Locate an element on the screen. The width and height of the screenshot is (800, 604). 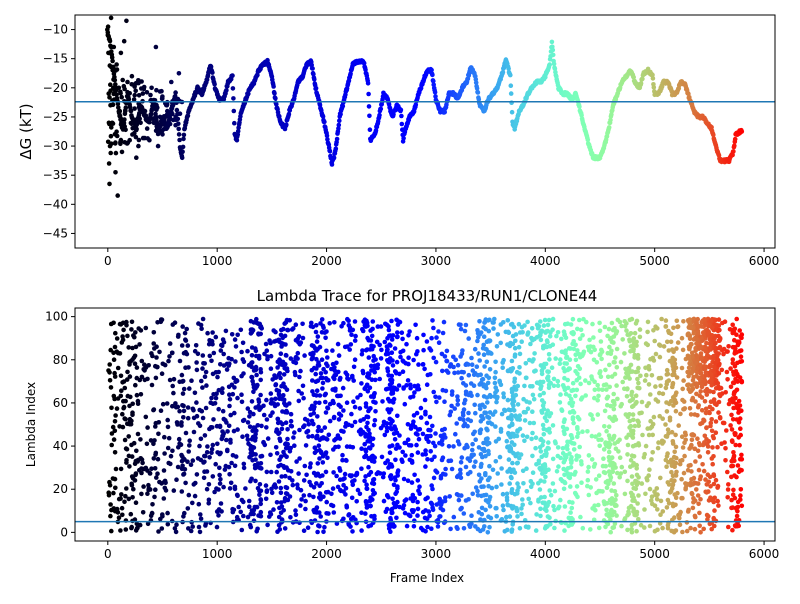
delta-g-point is located at coordinates (155, 114).